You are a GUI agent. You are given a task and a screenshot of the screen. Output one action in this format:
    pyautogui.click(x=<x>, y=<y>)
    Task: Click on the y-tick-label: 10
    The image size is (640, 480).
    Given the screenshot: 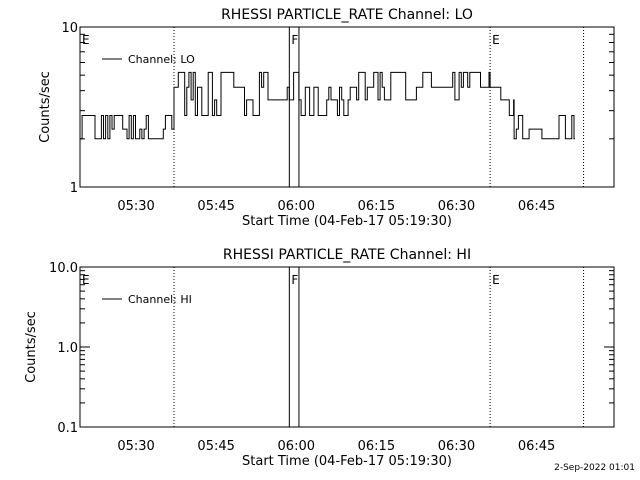 What is the action you would take?
    pyautogui.click(x=69, y=28)
    